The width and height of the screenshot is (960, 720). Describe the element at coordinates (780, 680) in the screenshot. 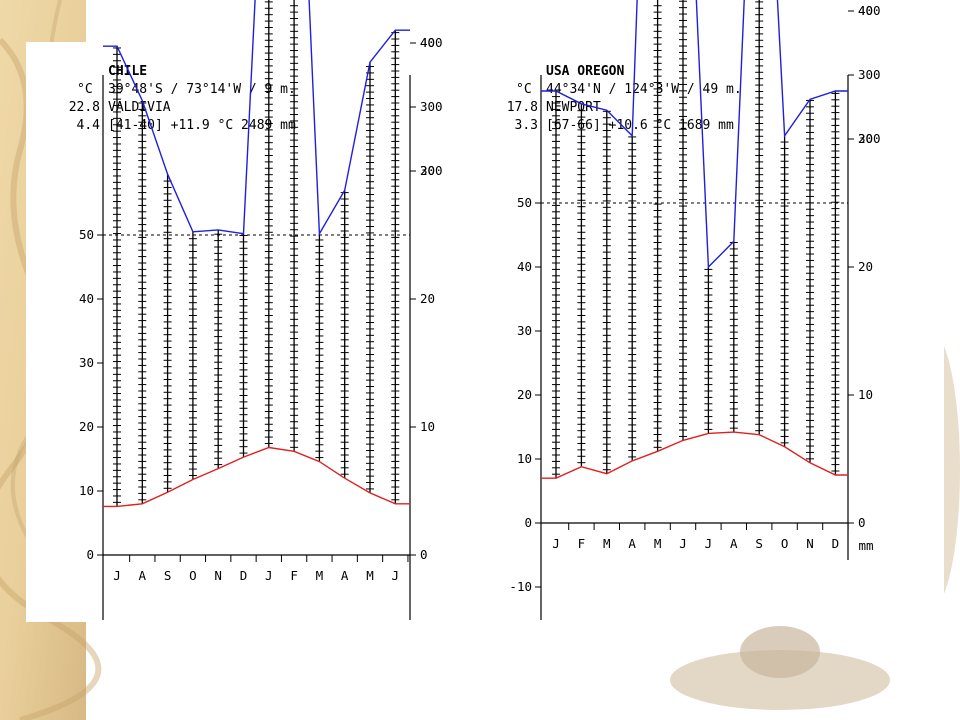

I see `pedestal-decoration` at that location.